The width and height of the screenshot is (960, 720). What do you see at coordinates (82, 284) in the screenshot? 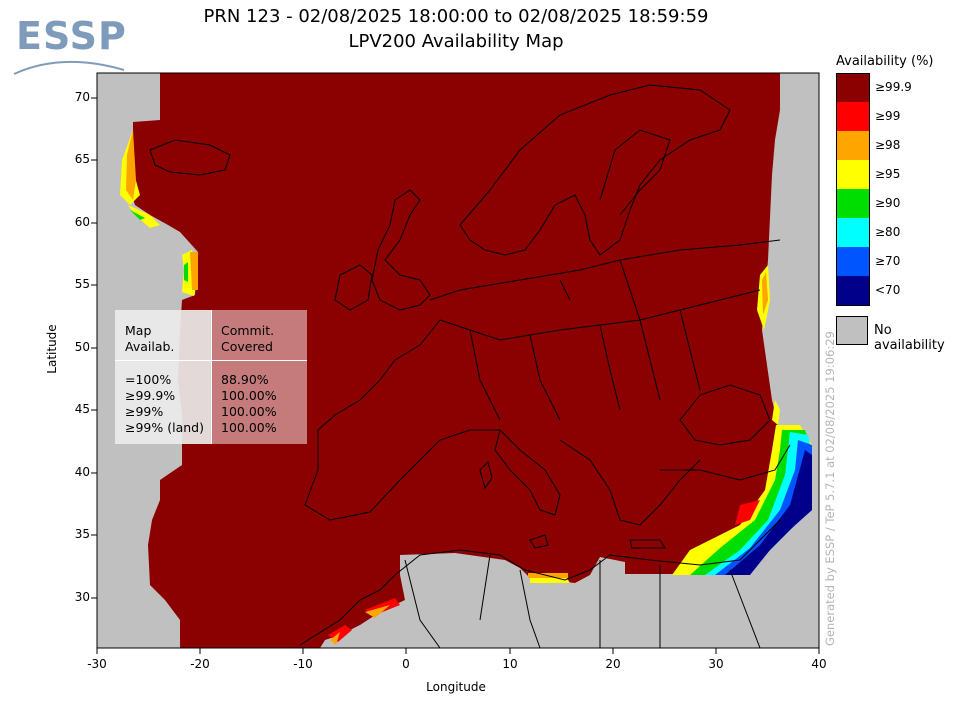
I see `y-tick-label: 55` at bounding box center [82, 284].